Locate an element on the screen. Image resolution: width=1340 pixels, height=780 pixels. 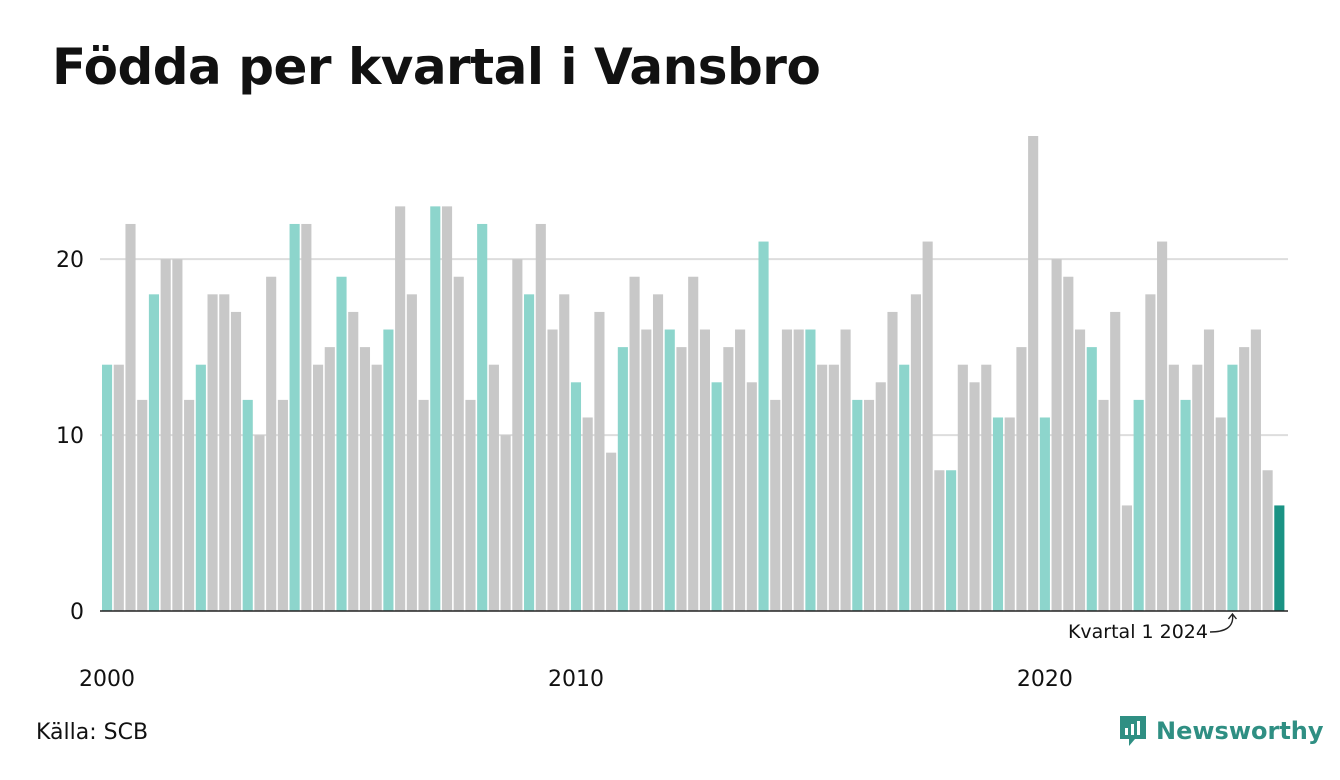
y-tick-labels: 0 10 20 is located at coordinates (70, 436).